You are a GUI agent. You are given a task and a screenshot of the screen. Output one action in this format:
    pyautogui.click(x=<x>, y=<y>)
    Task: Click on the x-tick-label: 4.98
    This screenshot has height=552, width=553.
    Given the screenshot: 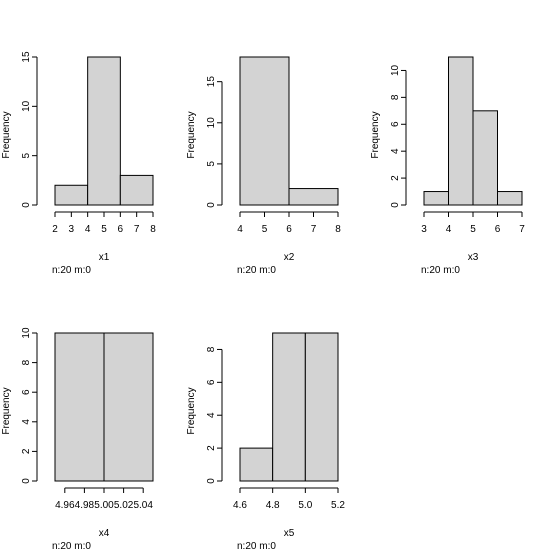 What is the action you would take?
    pyautogui.click(x=85, y=505)
    